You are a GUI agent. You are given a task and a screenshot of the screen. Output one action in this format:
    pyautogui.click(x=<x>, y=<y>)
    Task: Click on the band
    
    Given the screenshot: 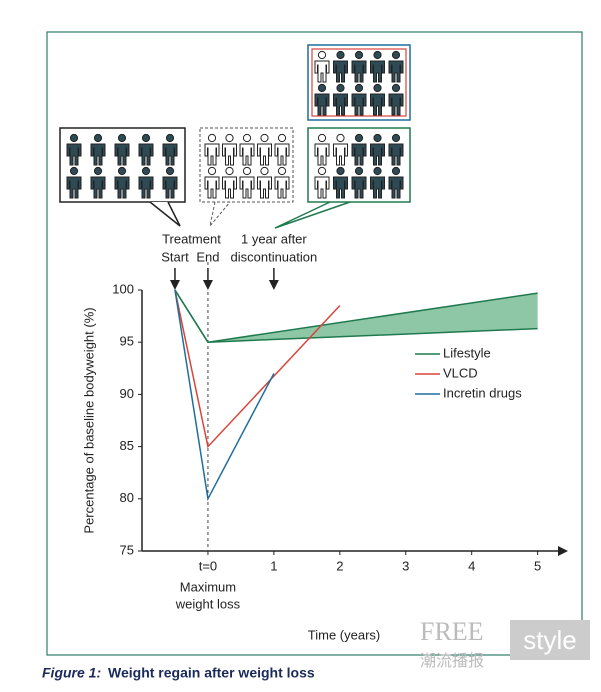 What is the action you would take?
    pyautogui.click(x=356, y=316)
    